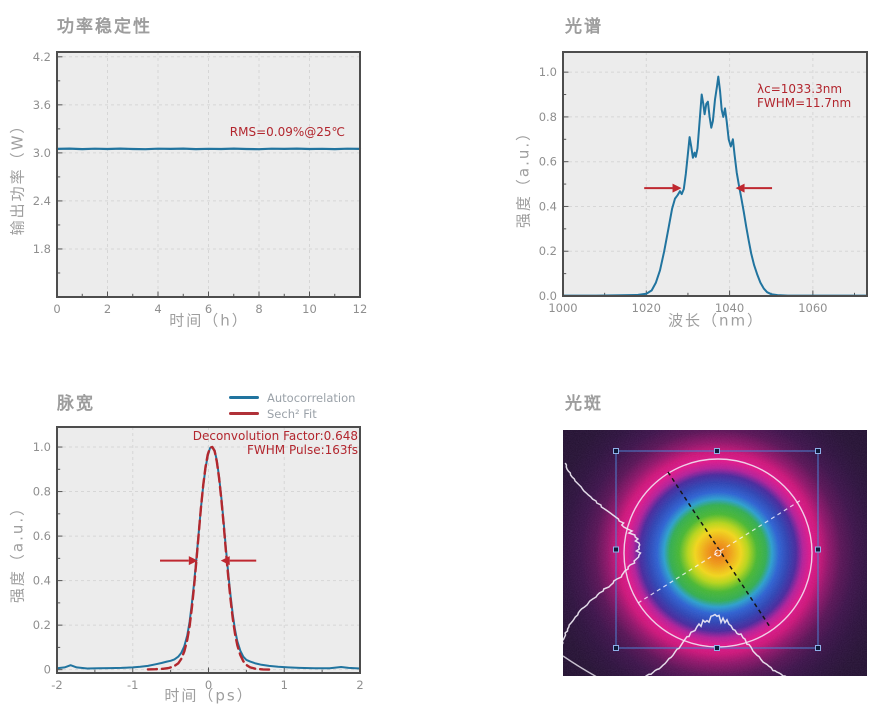 The height and width of the screenshot is (717, 895). Describe the element at coordinates (716, 320) in the screenshot. I see `spectrum-x-axis-label: 波长（nm）` at that location.